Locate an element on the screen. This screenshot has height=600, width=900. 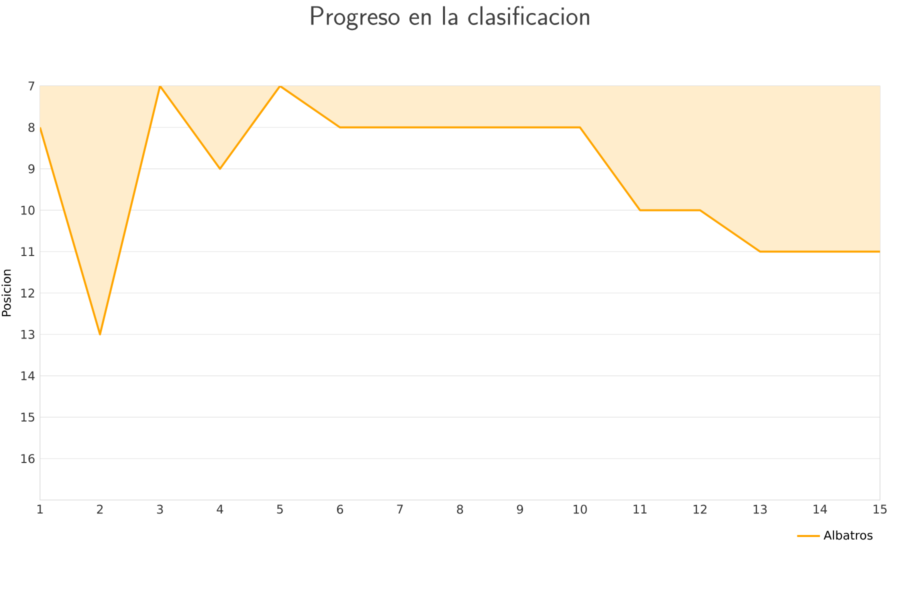
x-tick-label: 7 is located at coordinates (400, 509).